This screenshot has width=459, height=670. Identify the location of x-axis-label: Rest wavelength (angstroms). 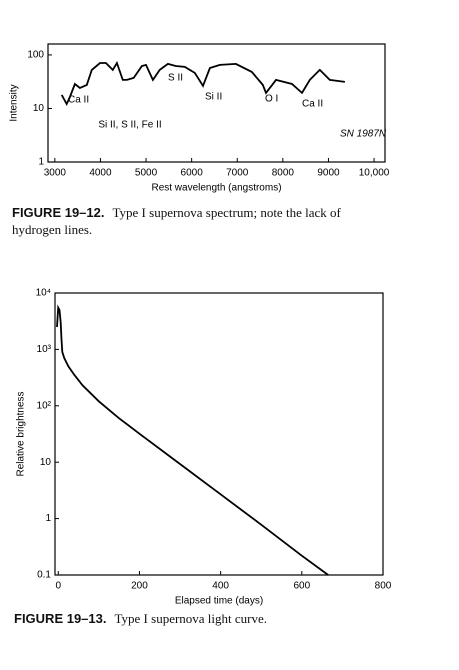
(216, 188).